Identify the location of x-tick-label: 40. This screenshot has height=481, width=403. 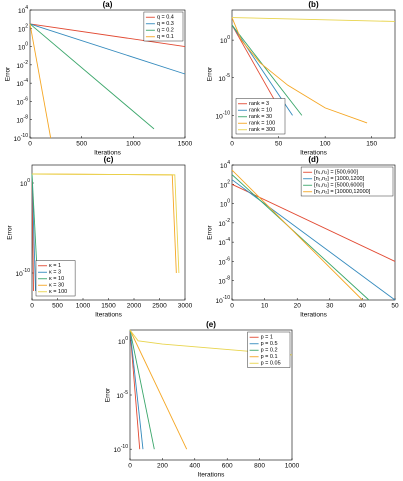
(363, 306).